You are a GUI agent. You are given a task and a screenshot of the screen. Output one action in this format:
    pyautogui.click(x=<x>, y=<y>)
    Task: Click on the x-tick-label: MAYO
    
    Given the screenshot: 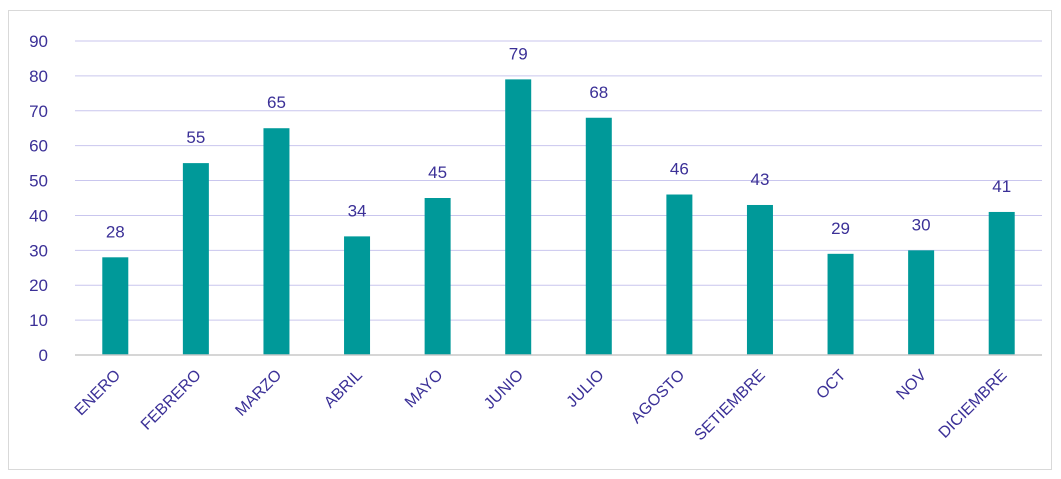 What is the action you would take?
    pyautogui.click(x=424, y=389)
    